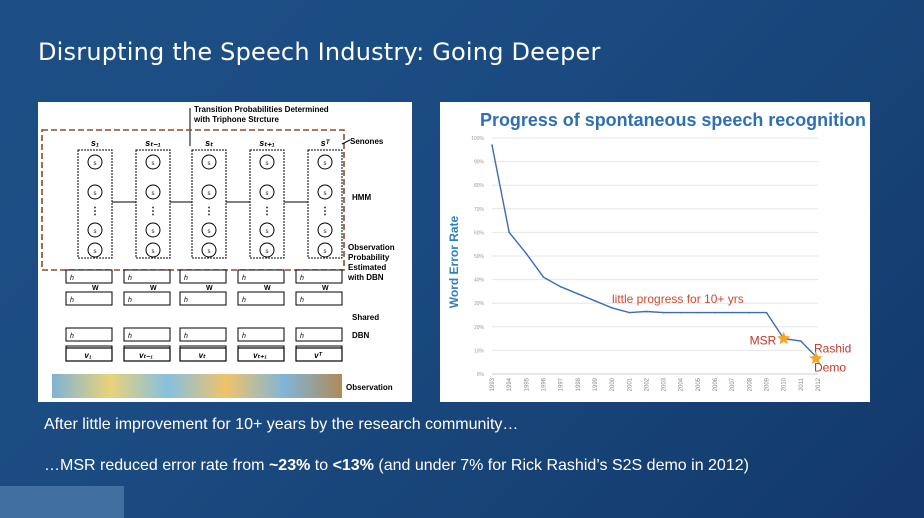 The width and height of the screenshot is (924, 518). I want to click on x-tick-label: 1994, so click(510, 384).